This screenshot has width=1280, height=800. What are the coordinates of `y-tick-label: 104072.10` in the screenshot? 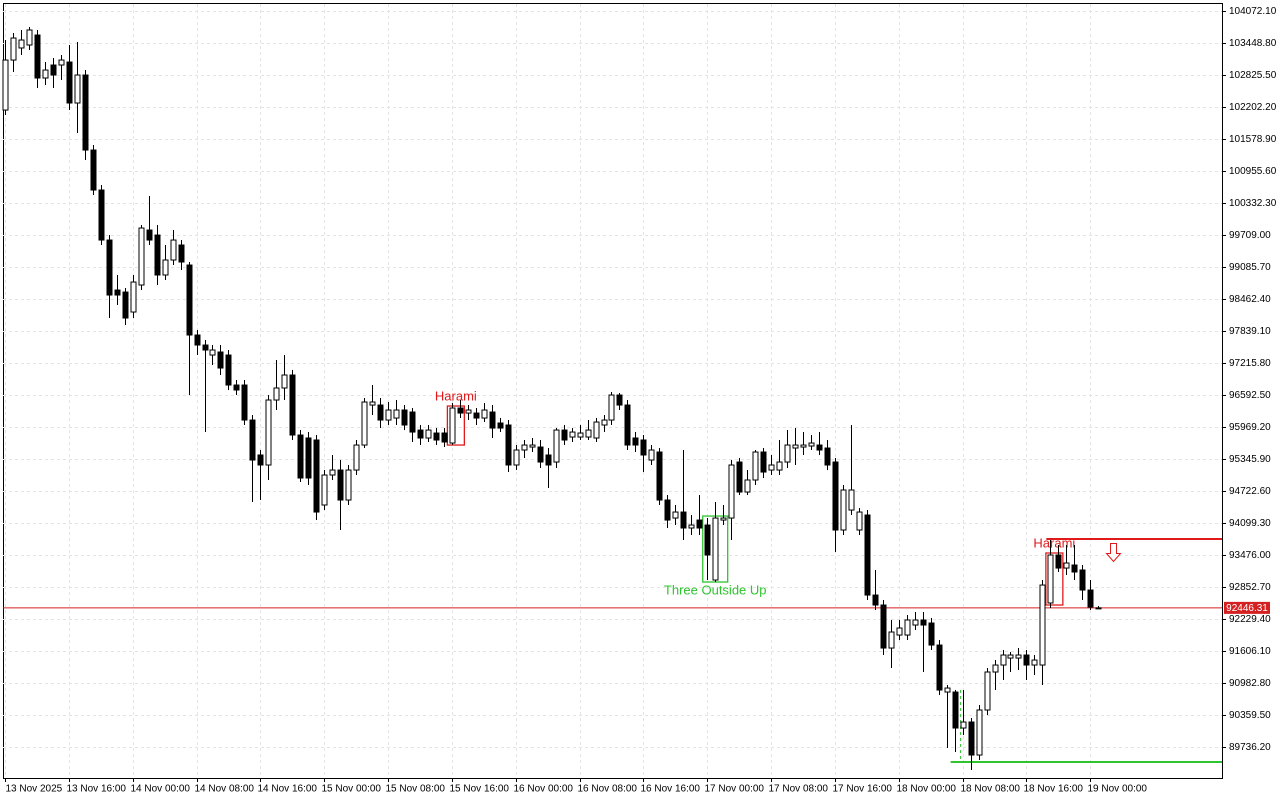 It's located at (1253, 11).